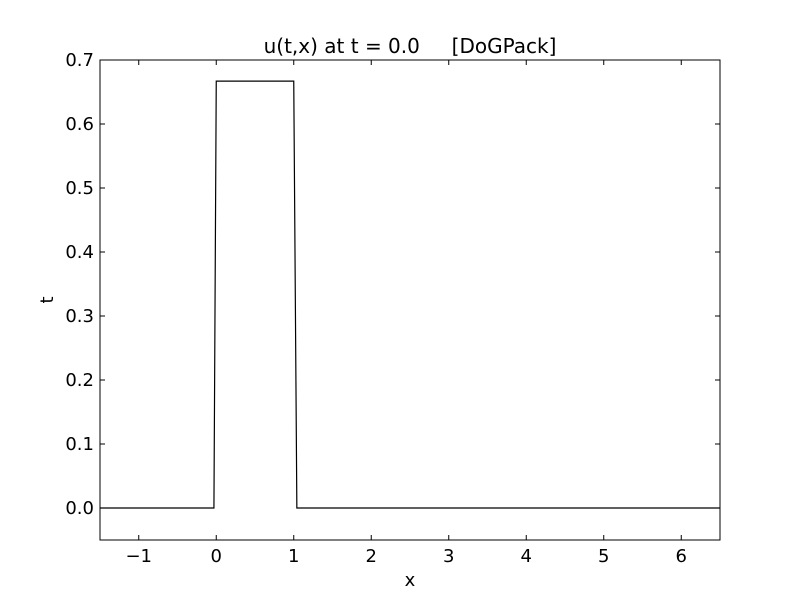 This screenshot has height=600, width=800. I want to click on x-tick-label: 5, so click(603, 556).